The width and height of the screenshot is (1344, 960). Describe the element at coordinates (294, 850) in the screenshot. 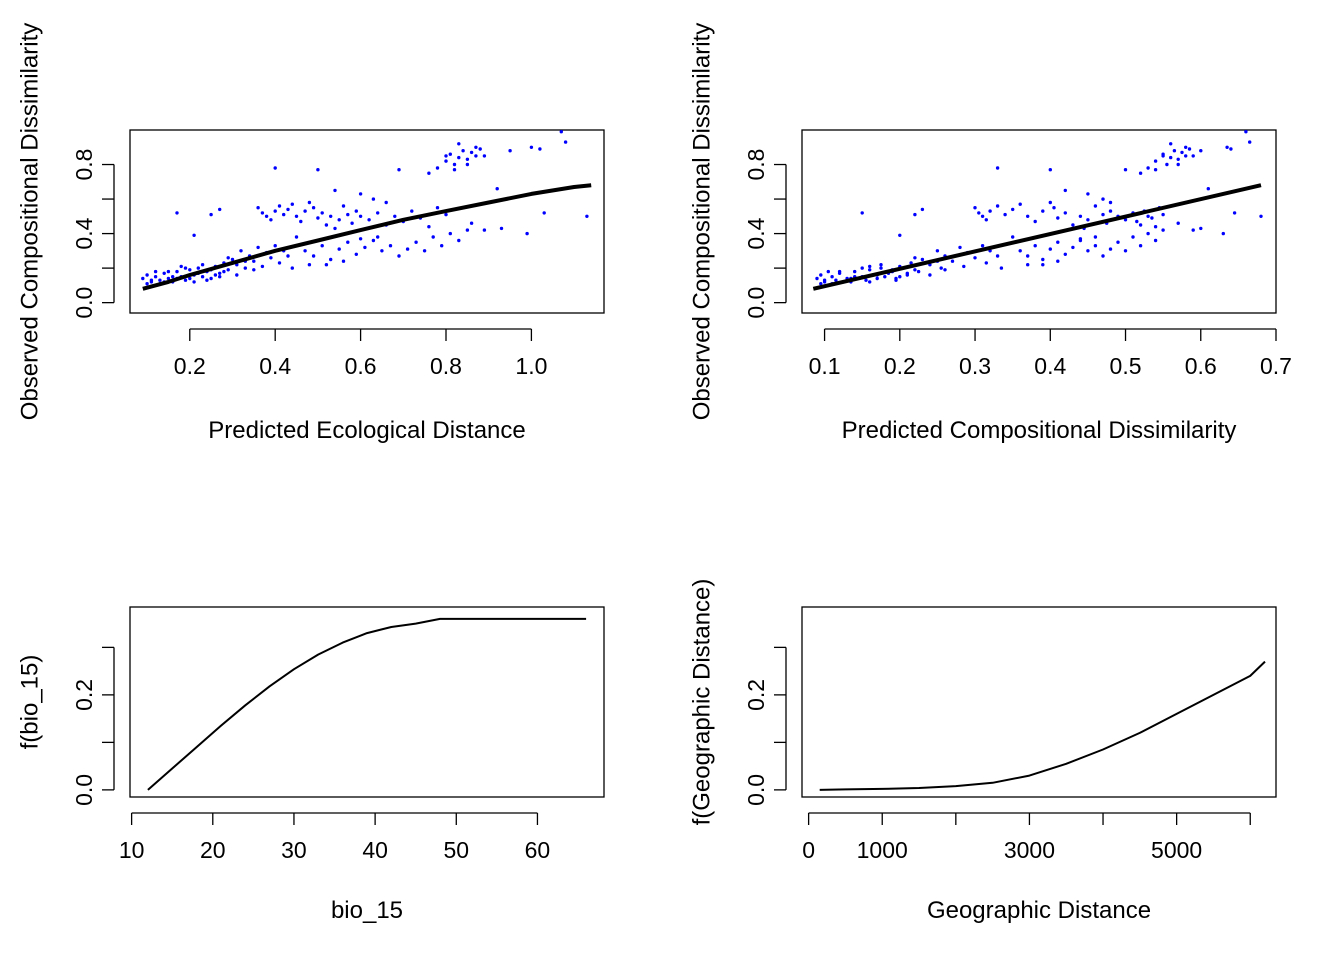

I see `x-tick-label: 30` at that location.